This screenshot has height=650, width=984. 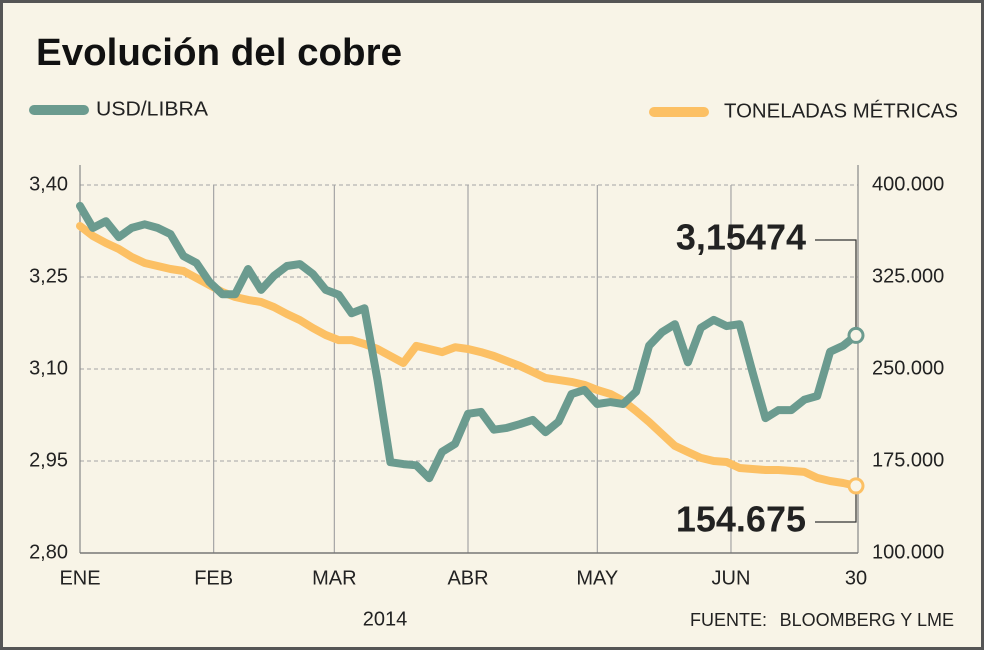 I want to click on y2-tick-label: 175.000, so click(x=908, y=460).